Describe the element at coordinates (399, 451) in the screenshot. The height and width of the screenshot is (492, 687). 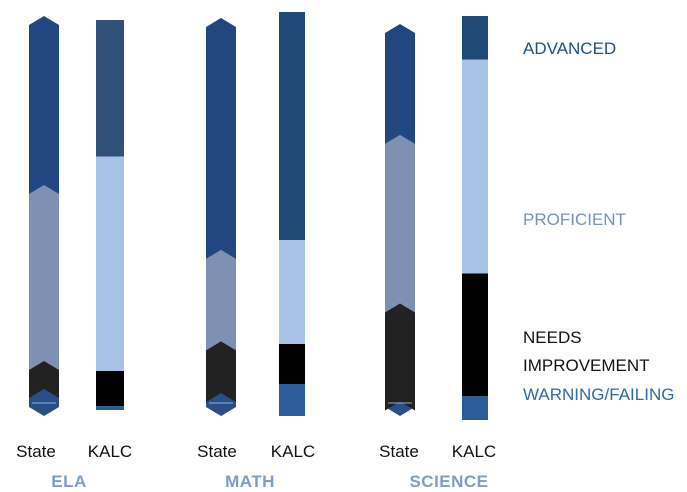
I see `bar-label-science-state: State` at that location.